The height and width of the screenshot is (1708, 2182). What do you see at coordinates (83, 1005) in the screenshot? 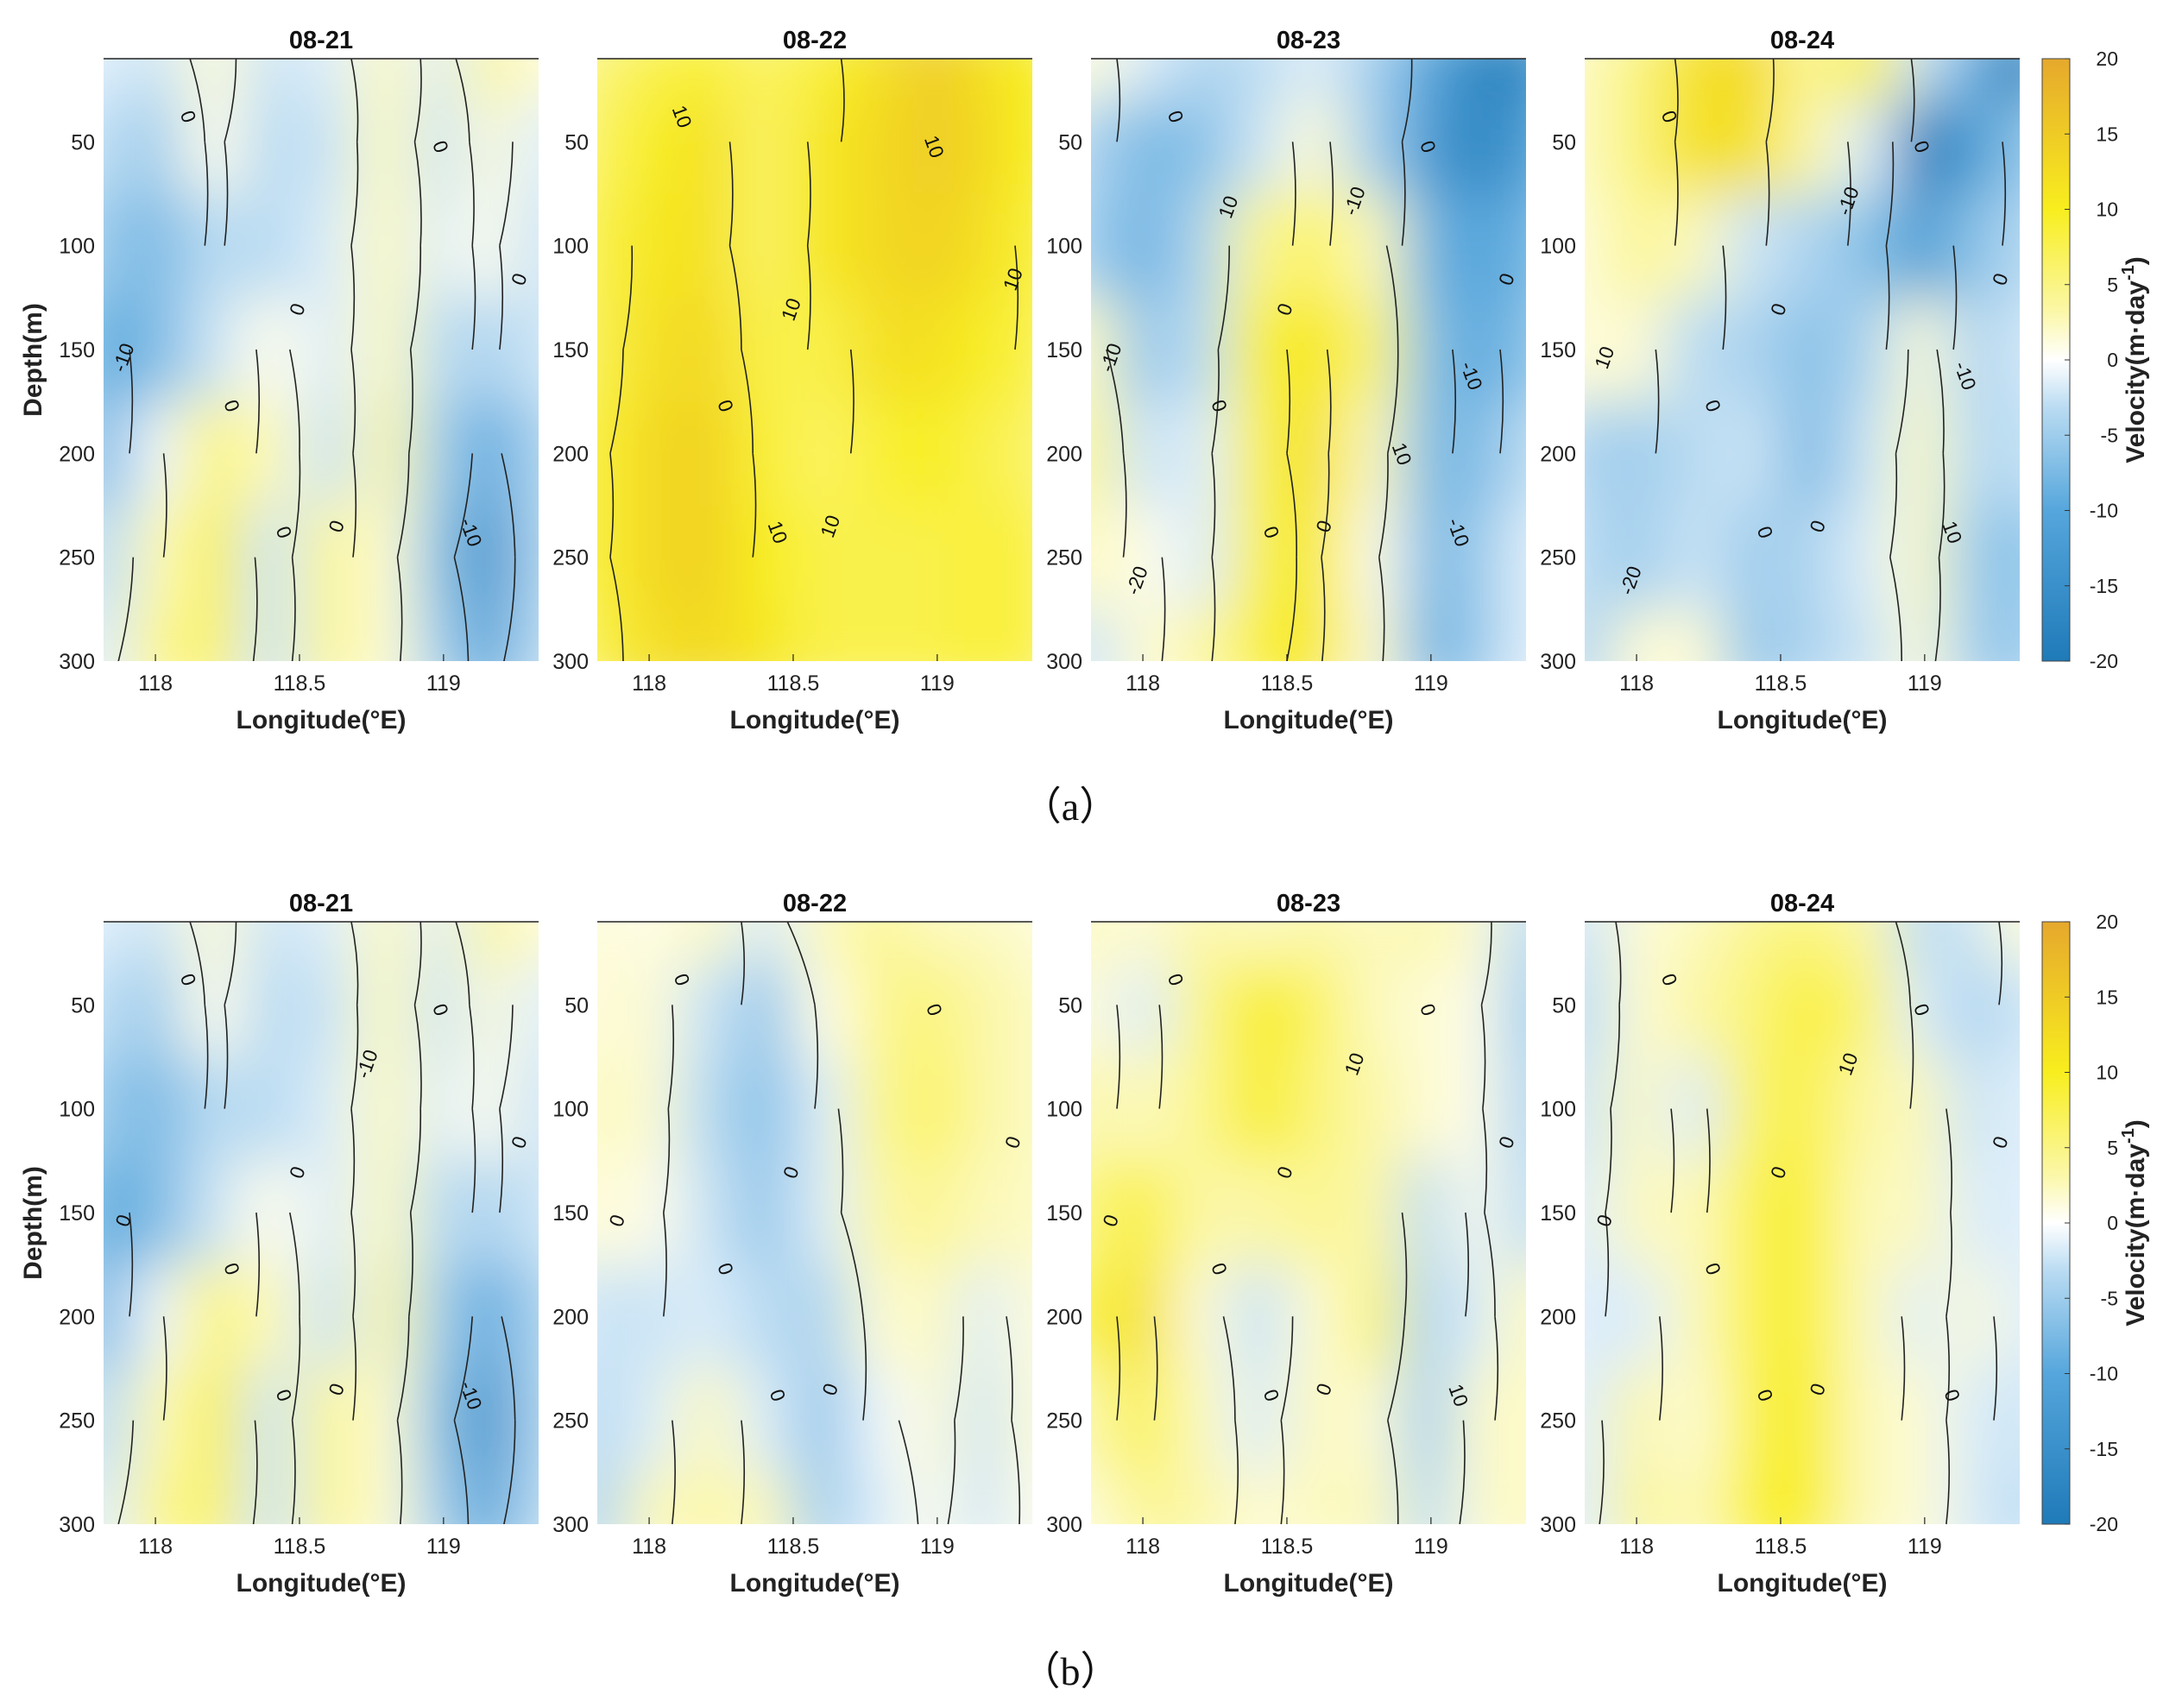
I see `y-tick-label: 50` at bounding box center [83, 1005].